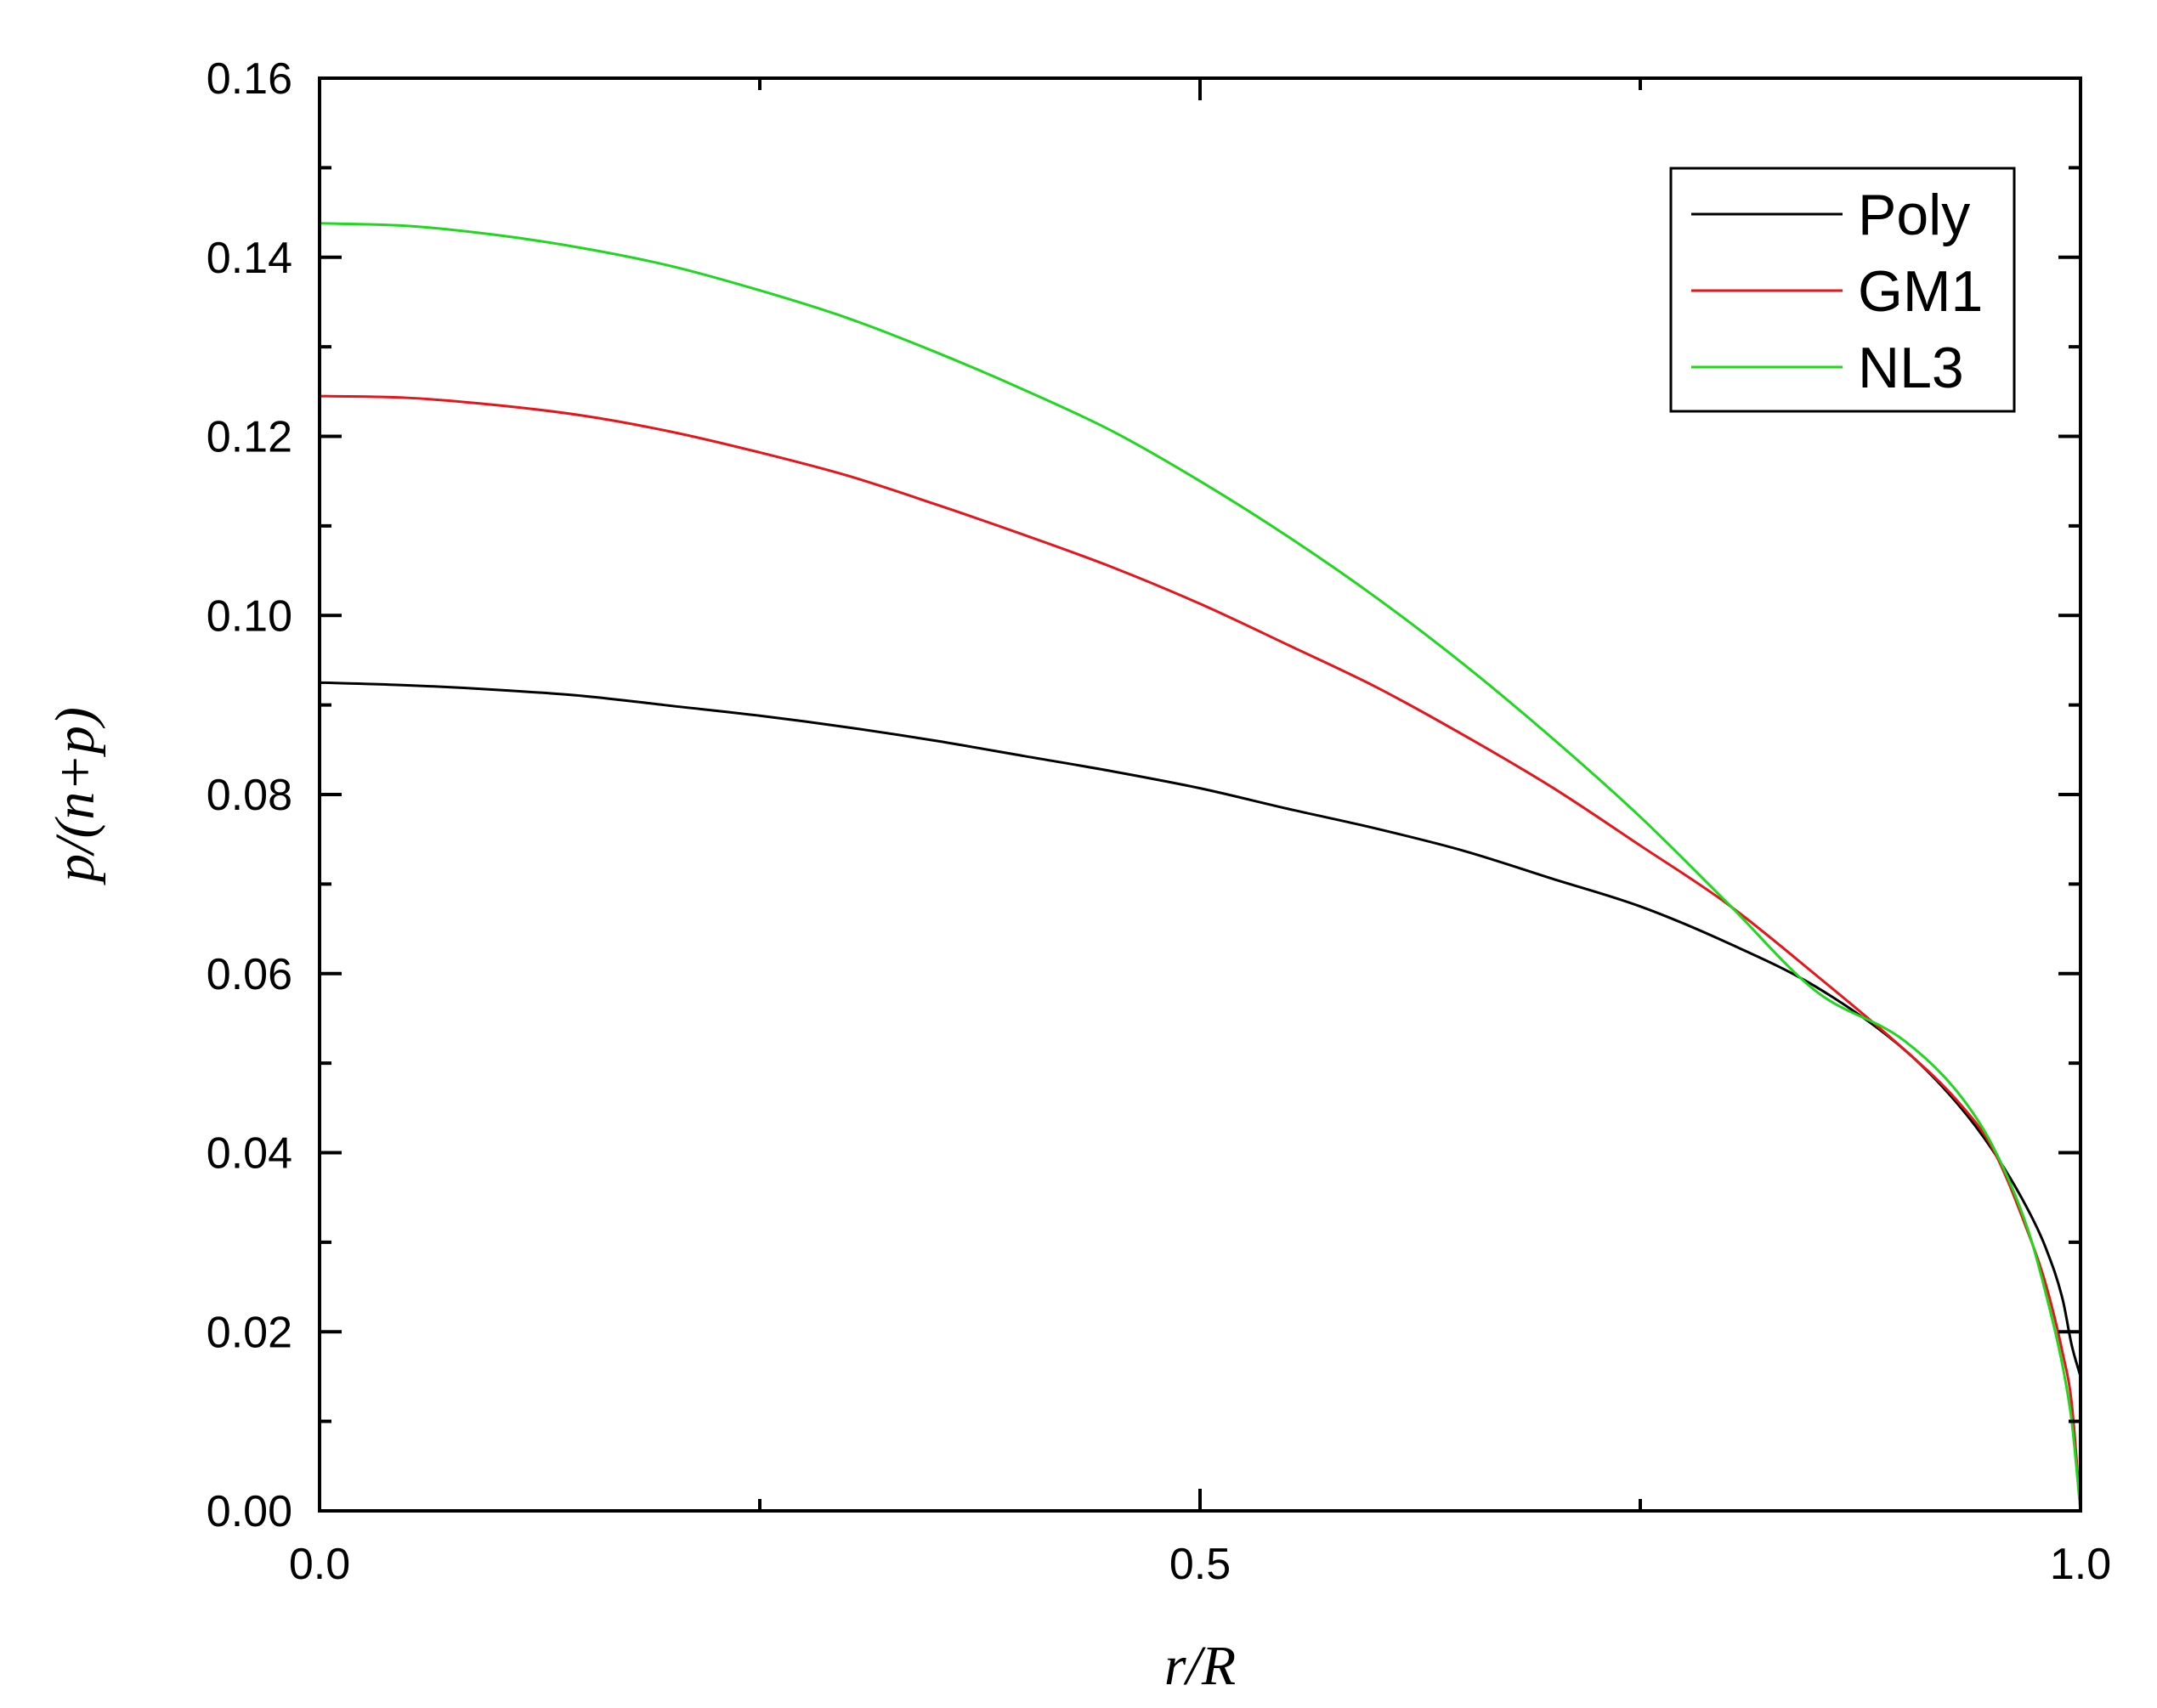 The image size is (2157, 1708). What do you see at coordinates (249, 259) in the screenshot?
I see `y-tick-label: 0.14` at bounding box center [249, 259].